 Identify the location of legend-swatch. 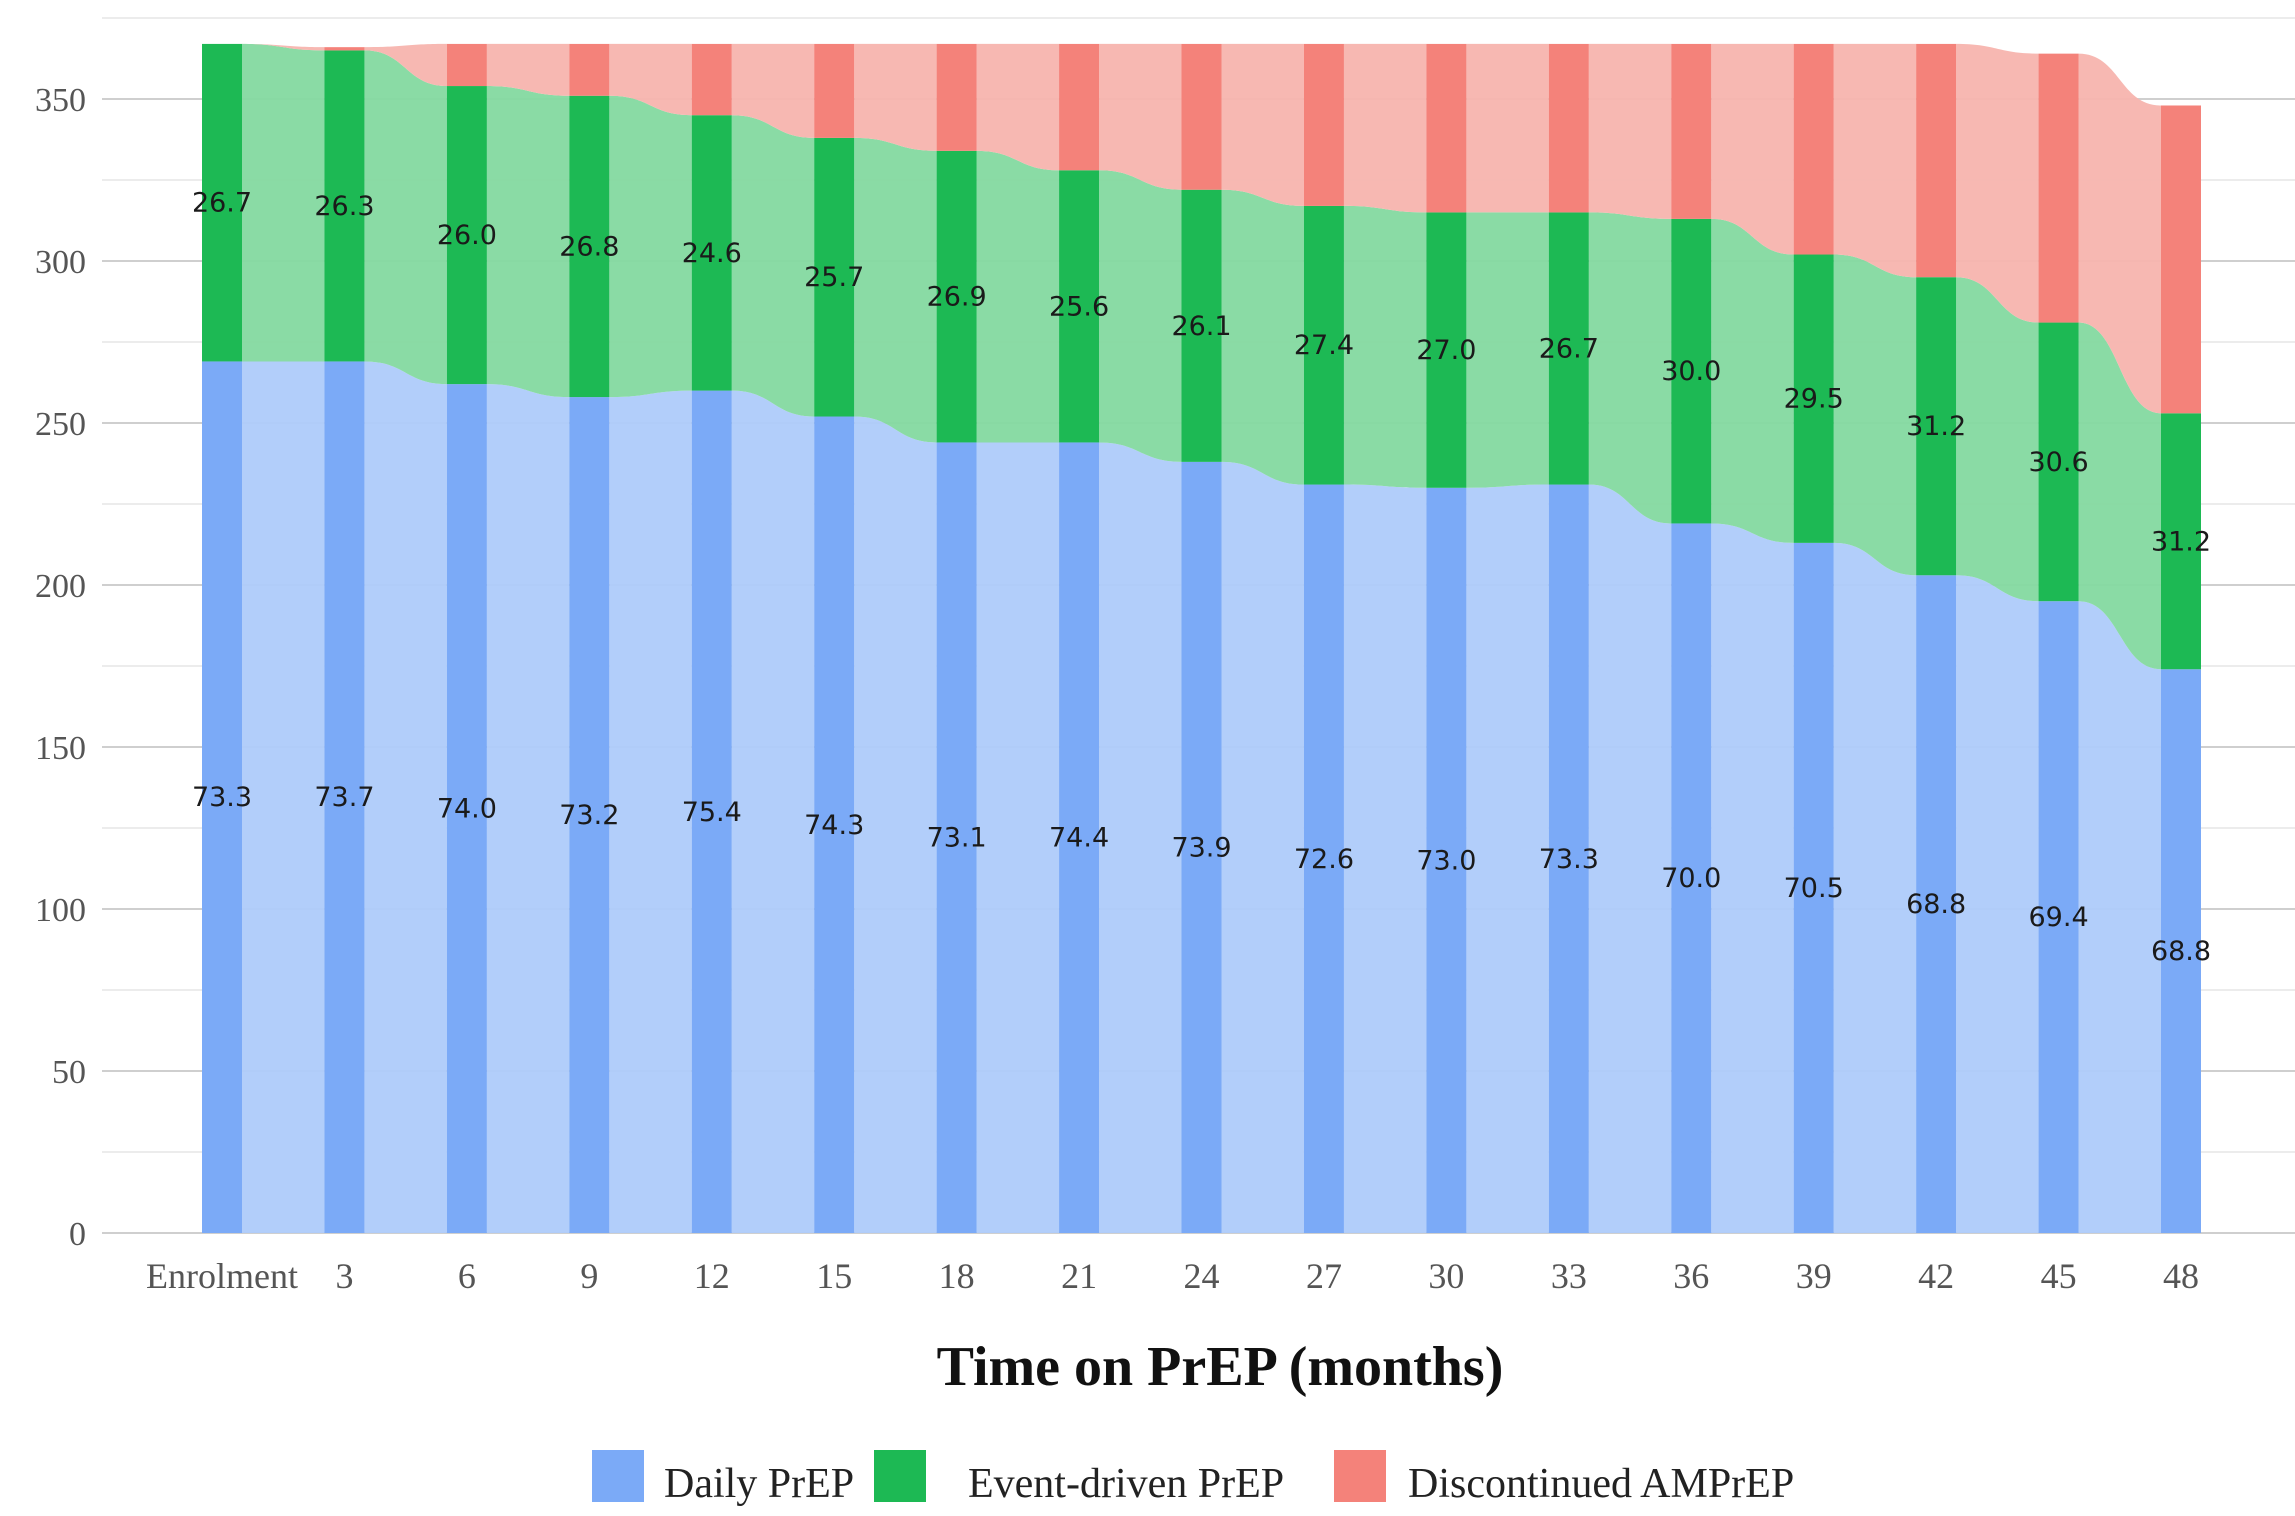
(1360, 1476).